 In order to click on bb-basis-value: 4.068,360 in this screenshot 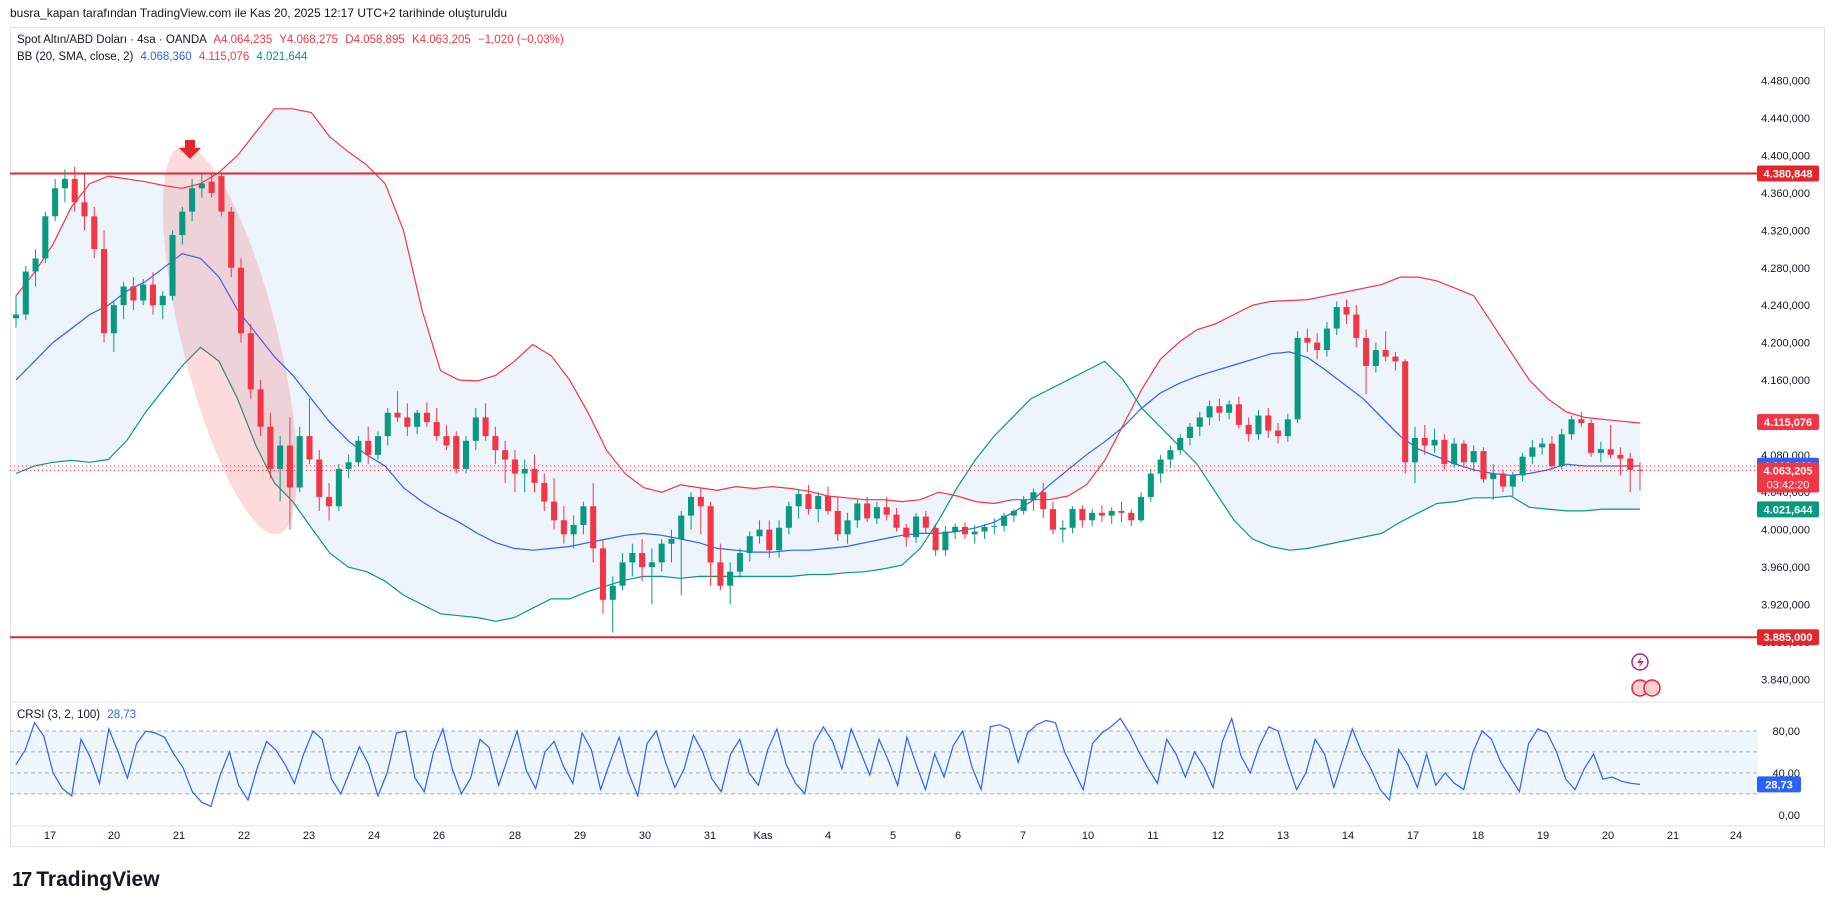, I will do `click(166, 57)`.